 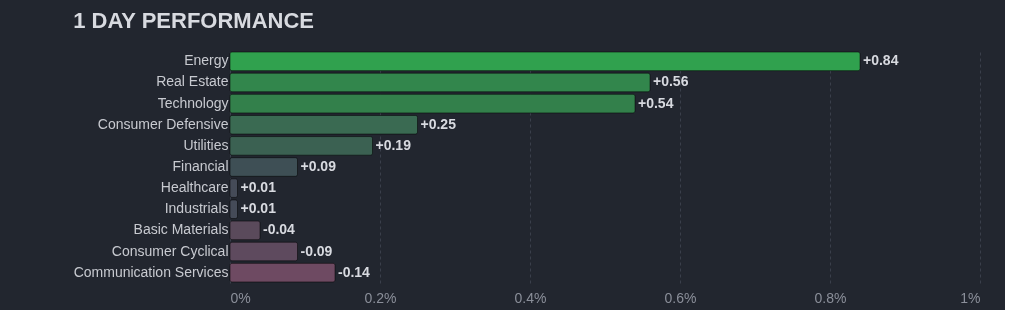 I want to click on y-tick-label: Basic Materials, so click(x=181, y=229).